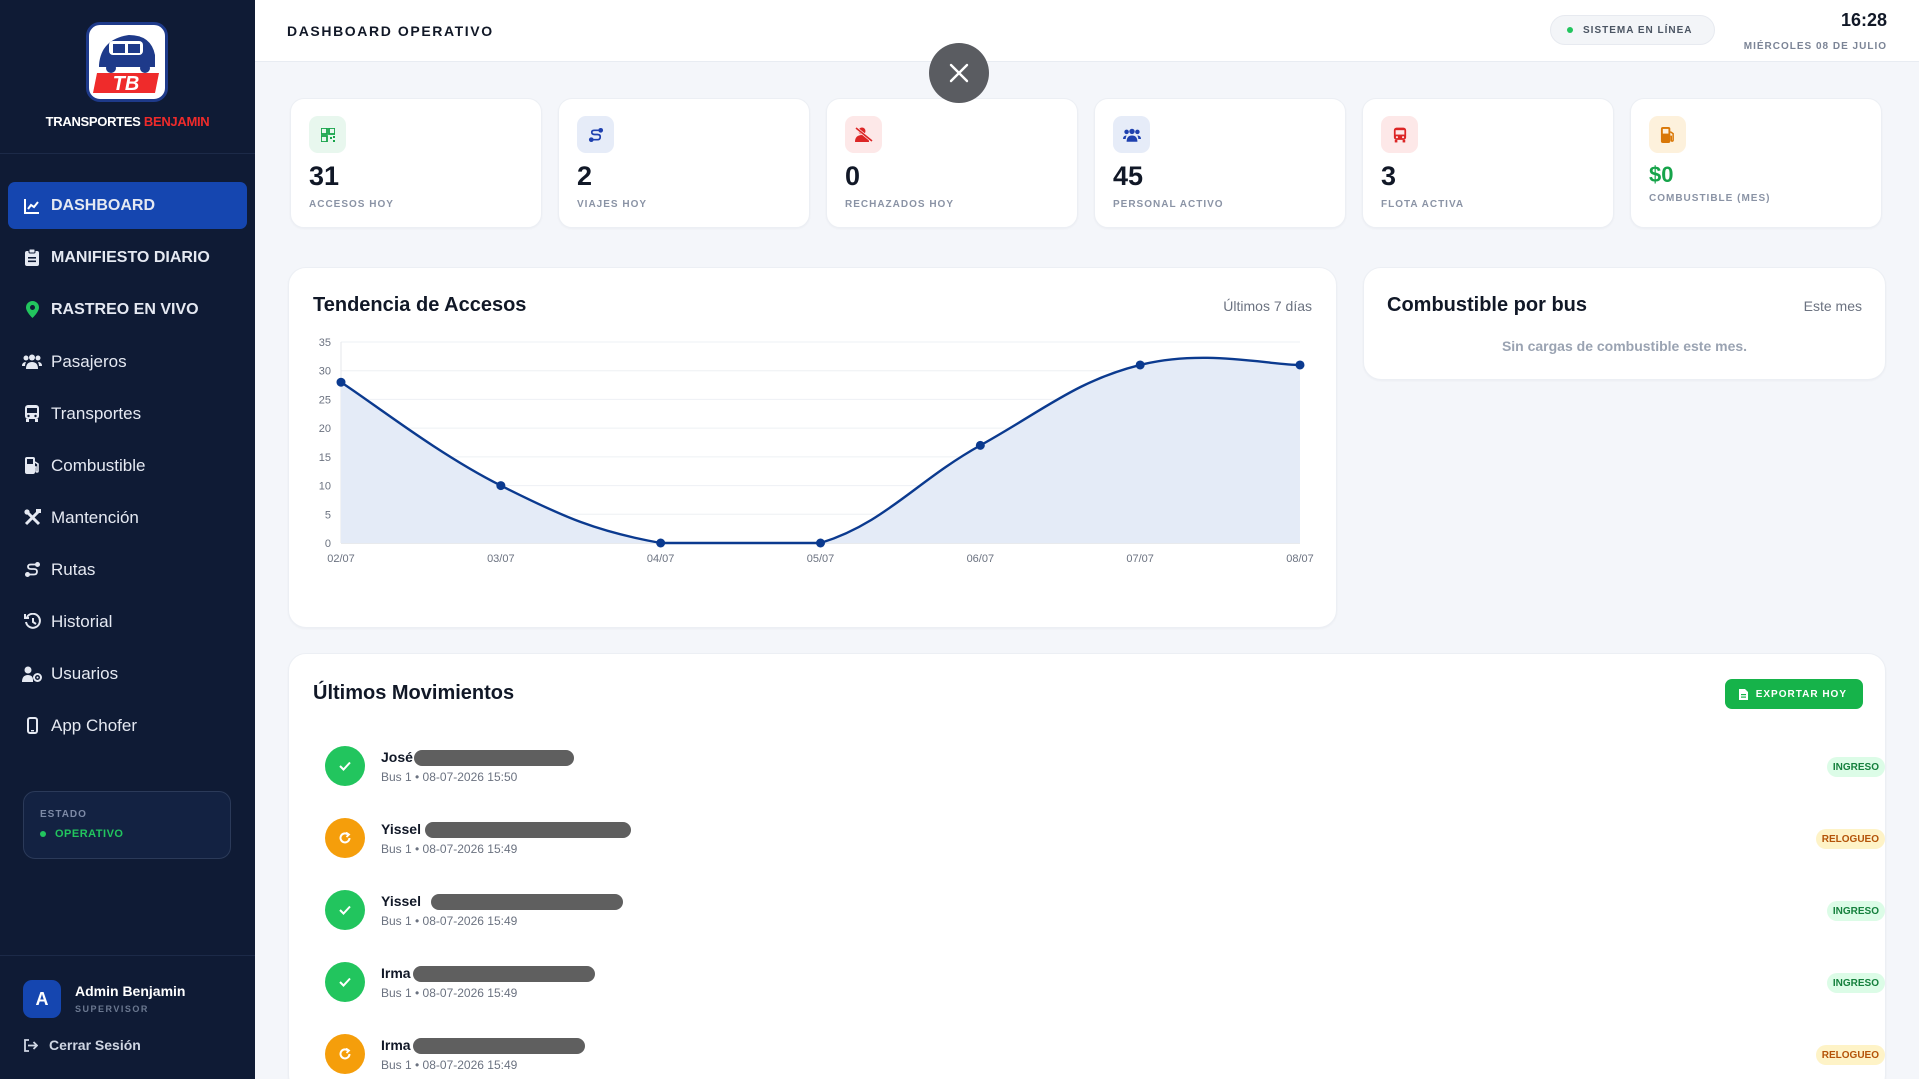 This screenshot has width=1919, height=1079. What do you see at coordinates (32, 518) in the screenshot?
I see `tools-icon` at bounding box center [32, 518].